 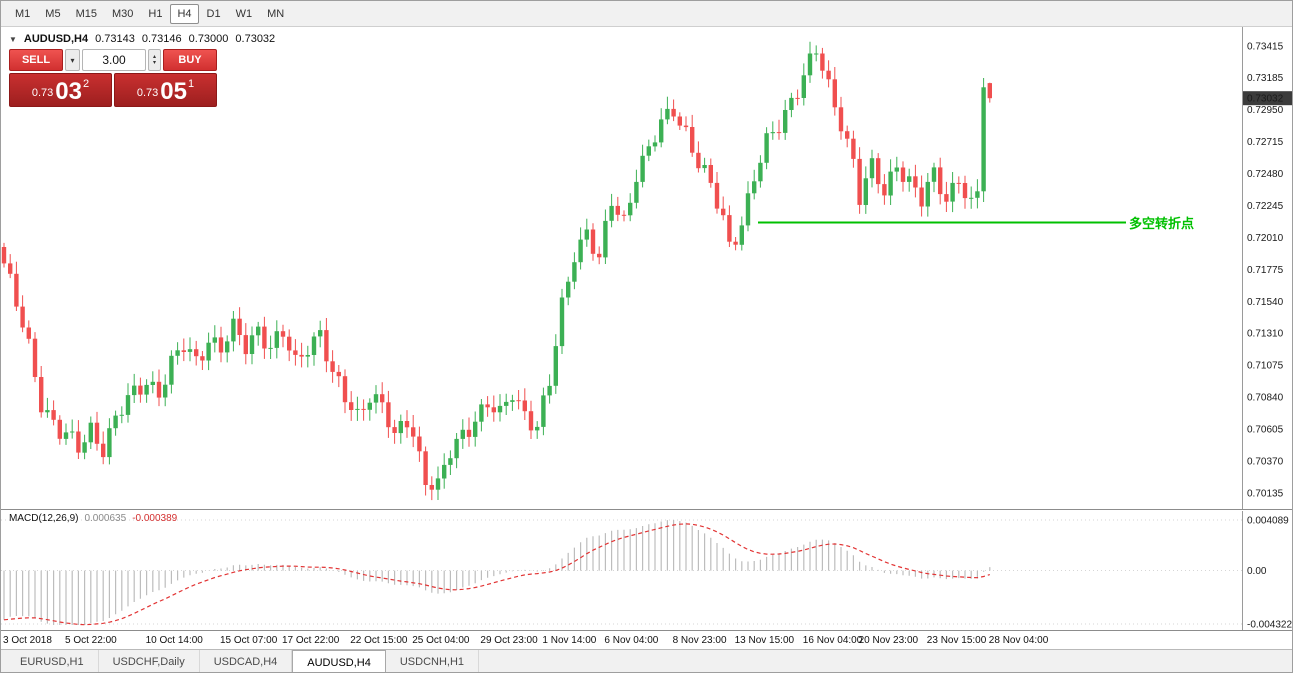 I want to click on sell-button: SELL, so click(x=36, y=60).